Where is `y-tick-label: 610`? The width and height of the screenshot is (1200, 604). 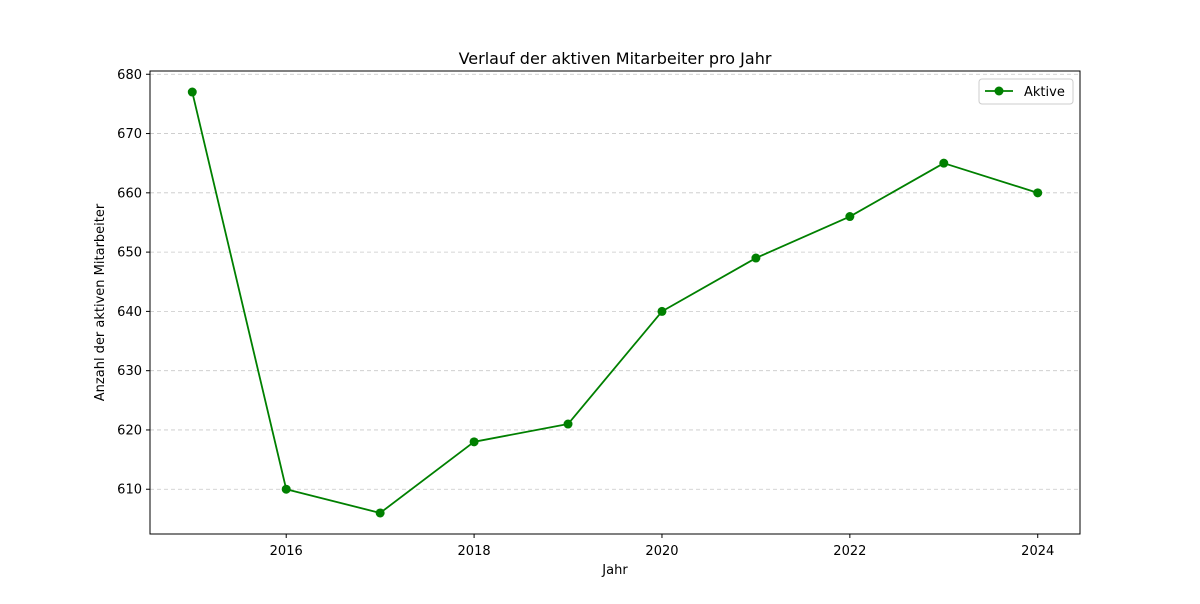 y-tick-label: 610 is located at coordinates (129, 490).